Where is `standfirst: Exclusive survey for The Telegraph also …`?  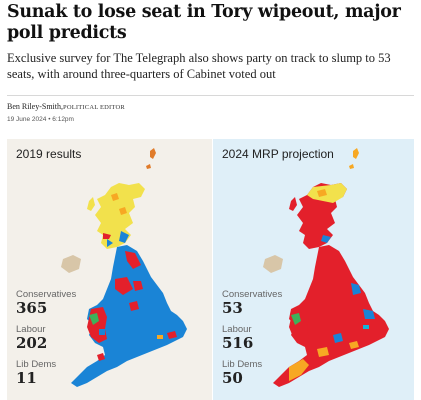
standfirst: Exclusive survey for The Telegraph also … is located at coordinates (199, 66).